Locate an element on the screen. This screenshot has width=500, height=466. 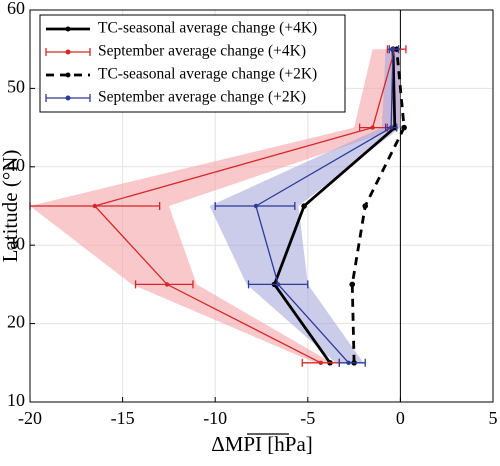
x-tick-label: 5 is located at coordinates (493, 418).